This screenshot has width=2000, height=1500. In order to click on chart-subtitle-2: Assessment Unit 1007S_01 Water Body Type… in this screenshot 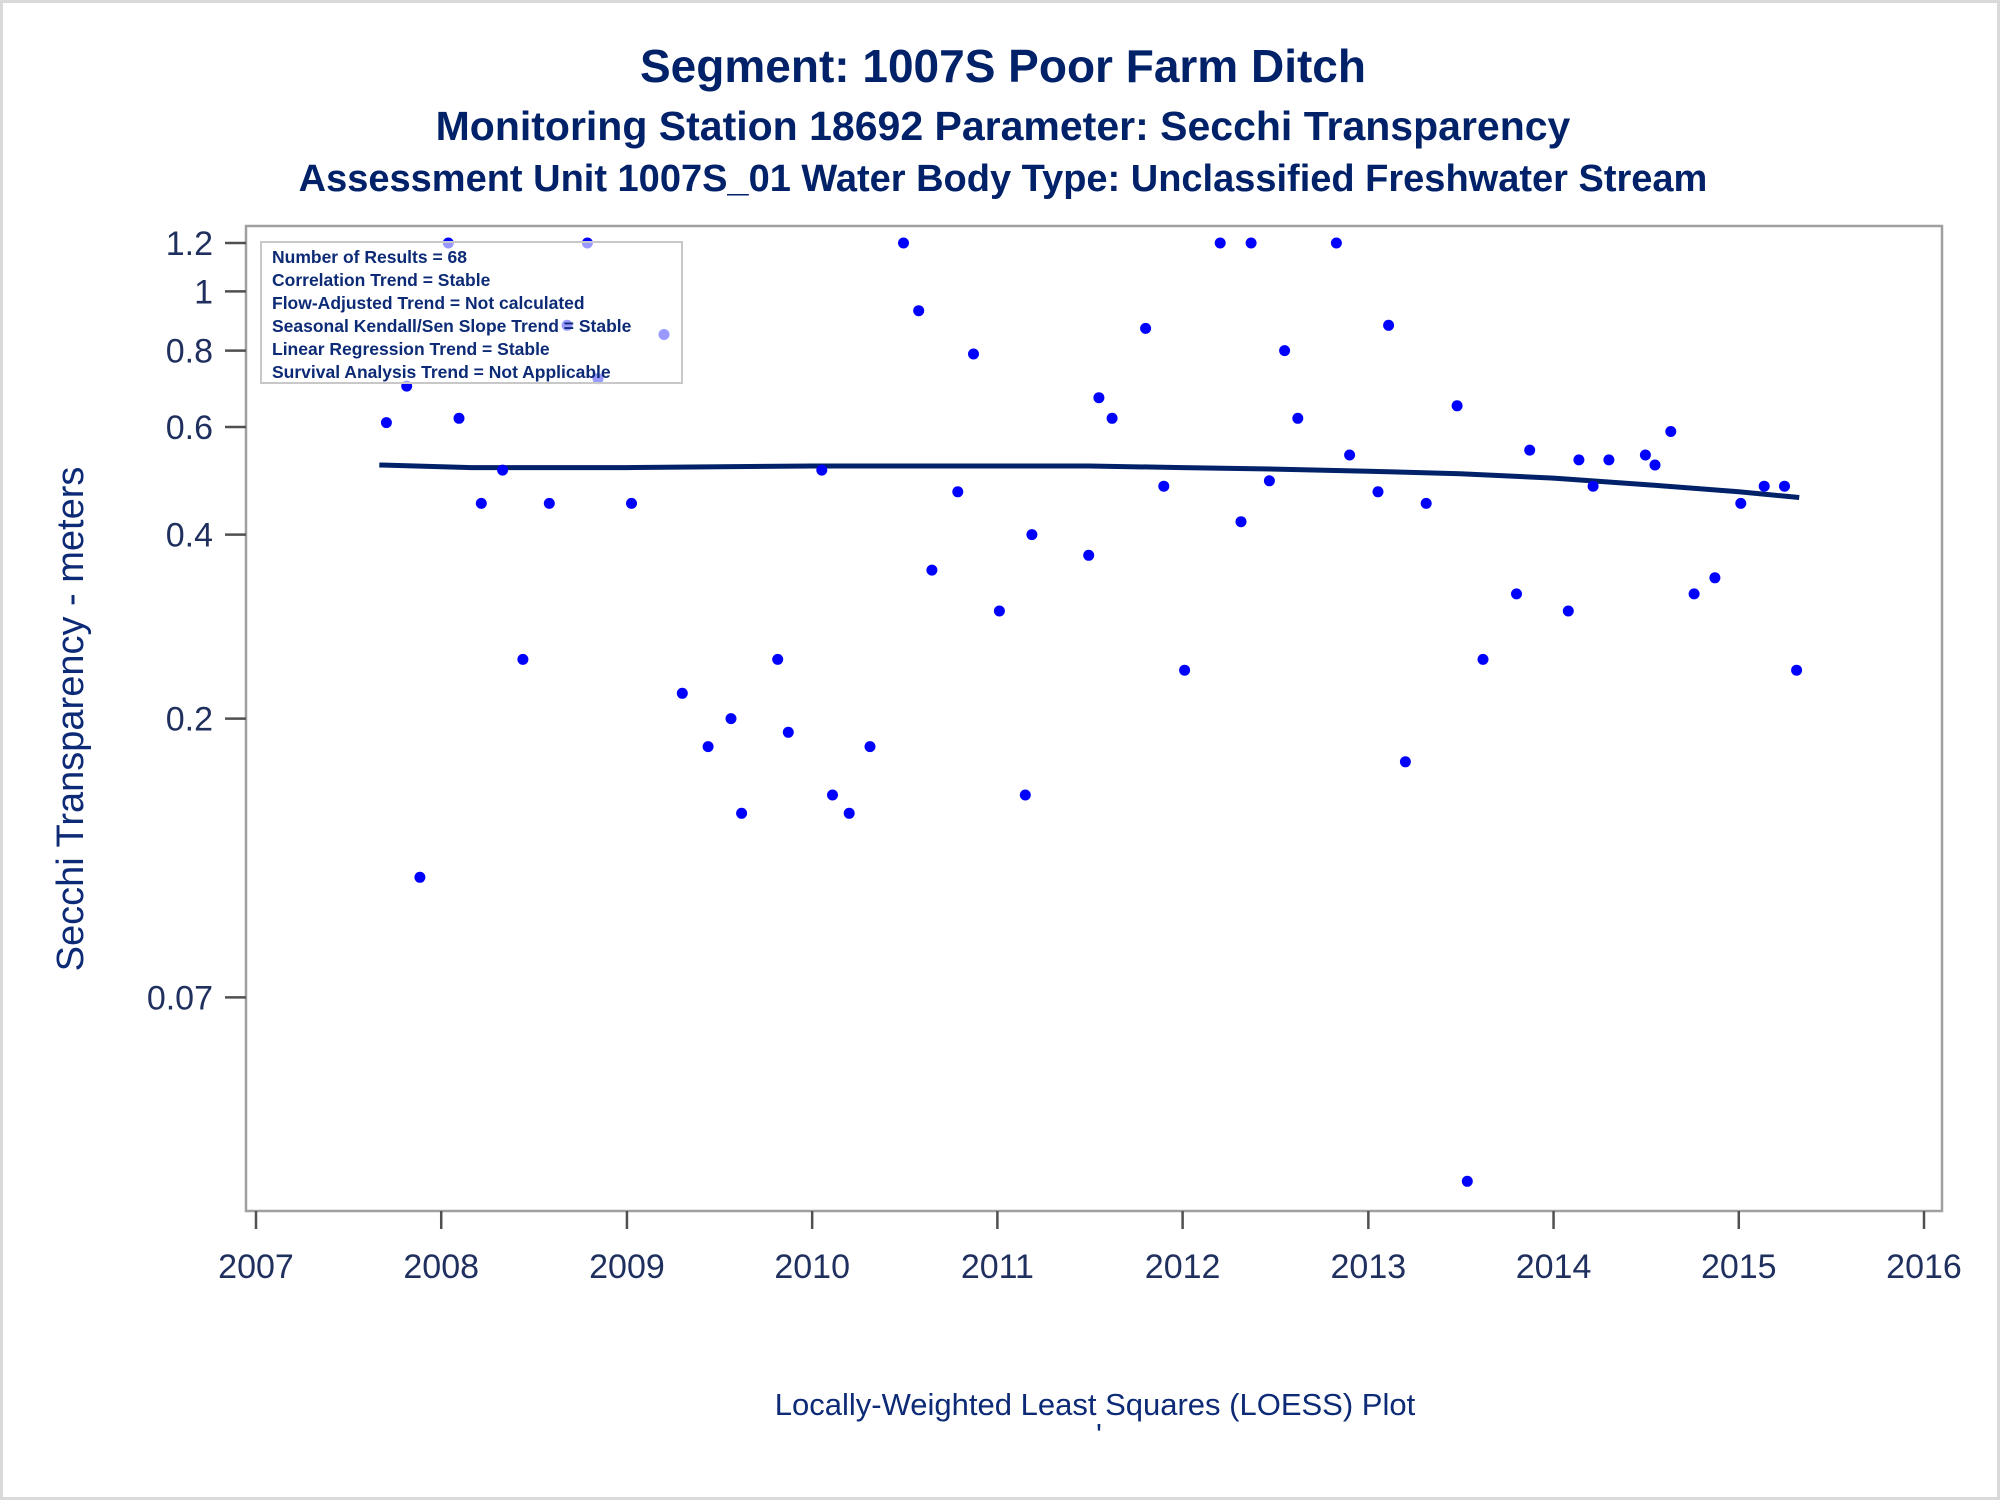, I will do `click(1003, 179)`.